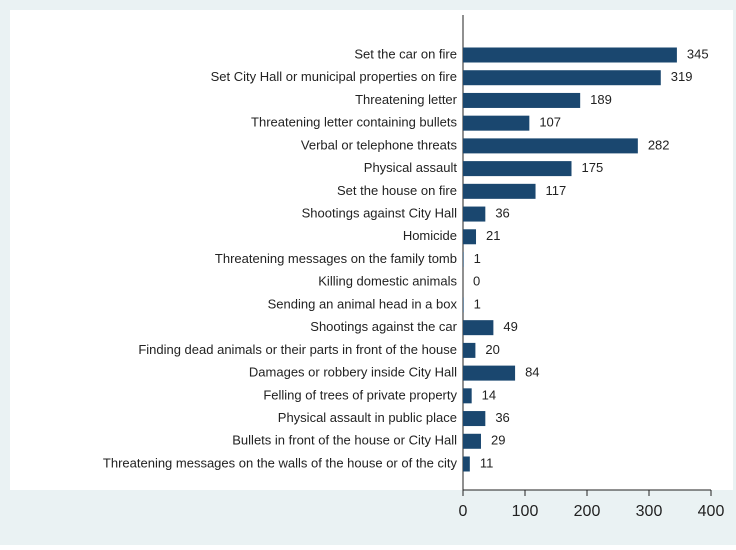 The height and width of the screenshot is (550, 736). What do you see at coordinates (367, 417) in the screenshot?
I see `y-tick-label: Physical assault in public place` at bounding box center [367, 417].